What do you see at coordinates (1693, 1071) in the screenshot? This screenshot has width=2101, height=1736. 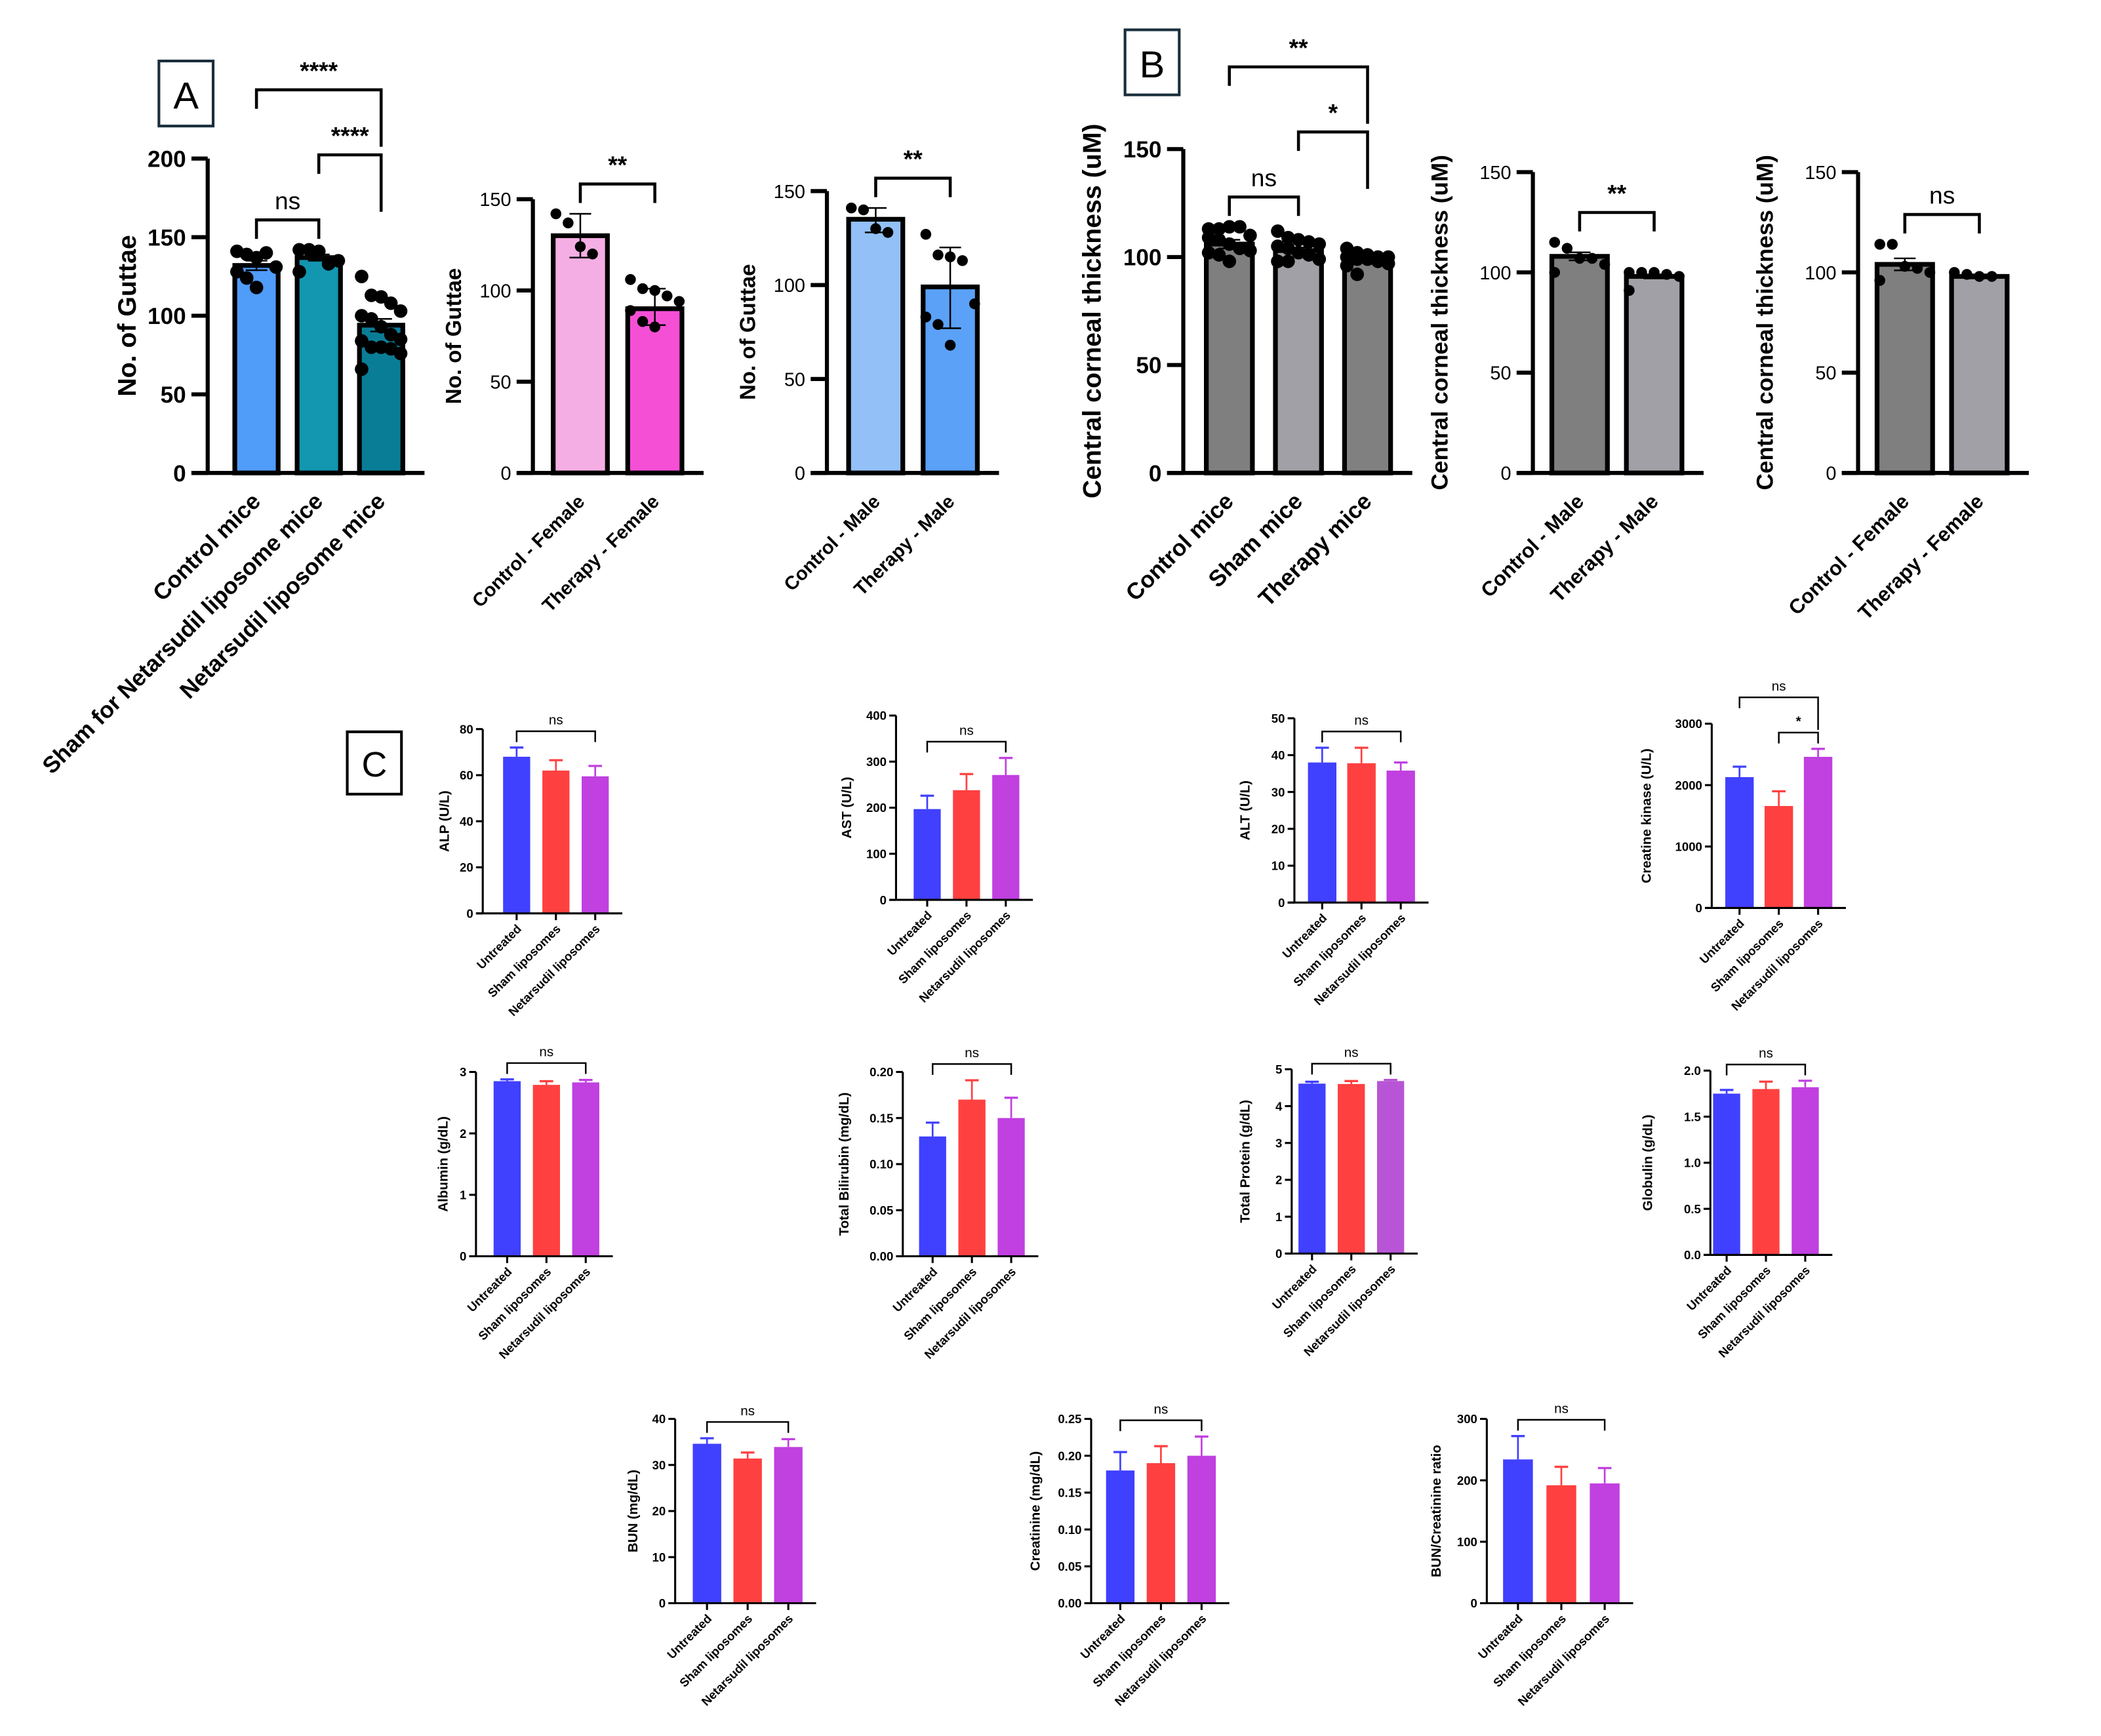 I see `y-tick-label: 2.0` at bounding box center [1693, 1071].